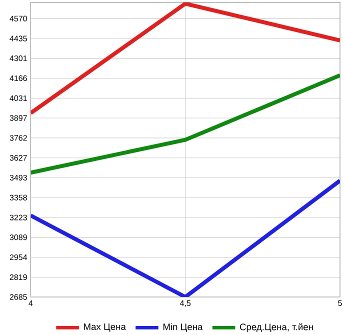  Describe the element at coordinates (276, 327) in the screenshot. I see `legend-label: Сред.Цена, т.йен` at that location.